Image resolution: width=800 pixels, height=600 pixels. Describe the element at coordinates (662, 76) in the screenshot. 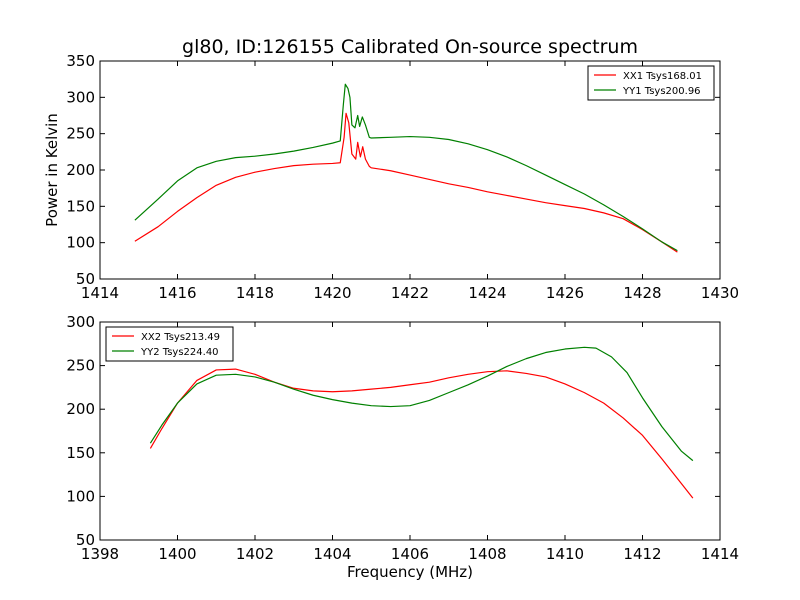

I see `legend-entry: XX1 Tsys168.01` at that location.